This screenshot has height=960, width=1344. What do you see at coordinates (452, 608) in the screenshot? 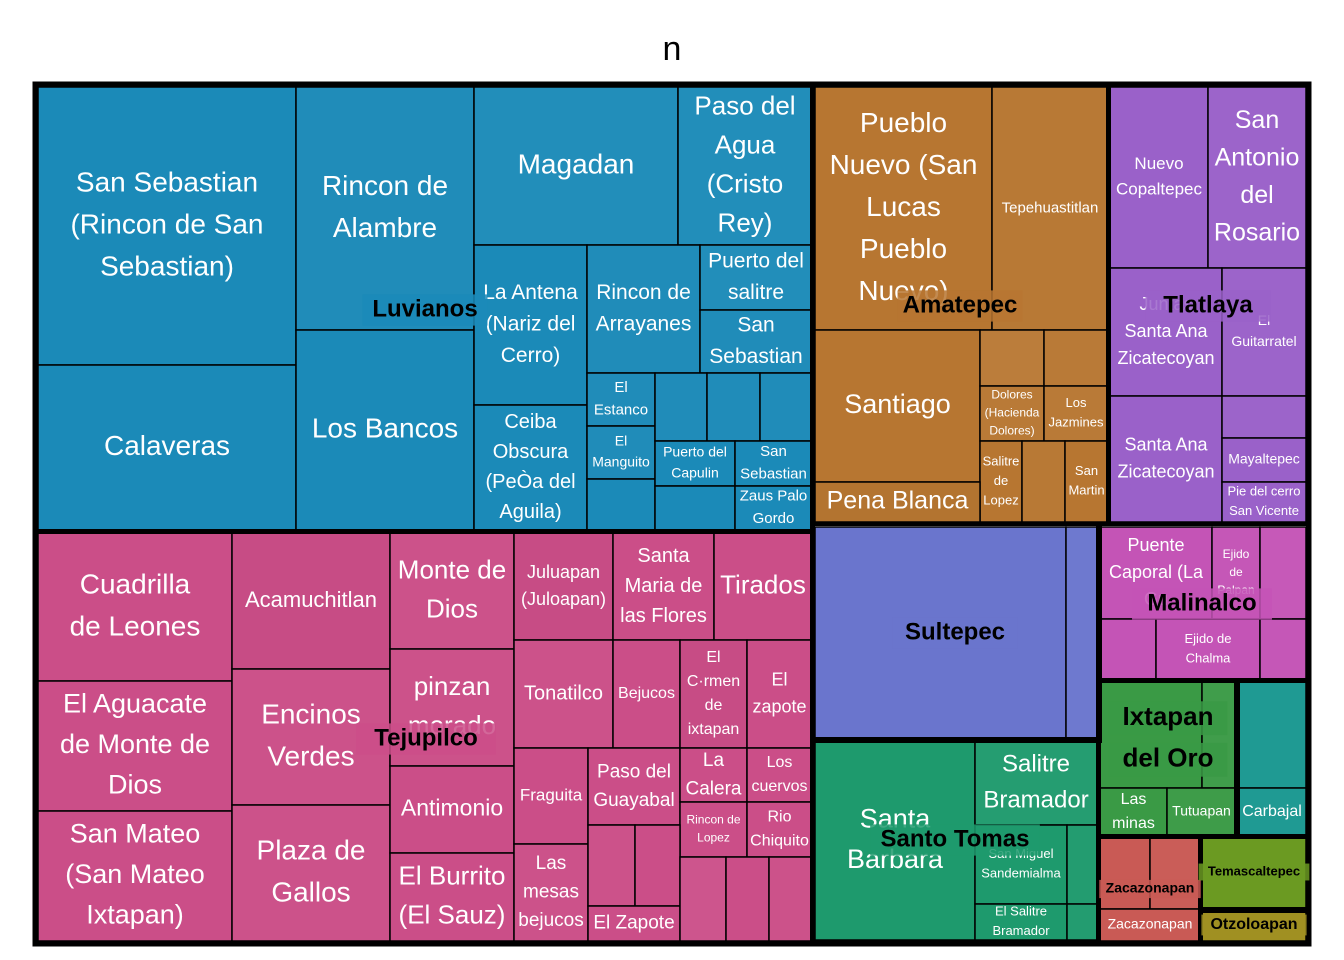
I see `tile-label: Dios` at bounding box center [452, 608].